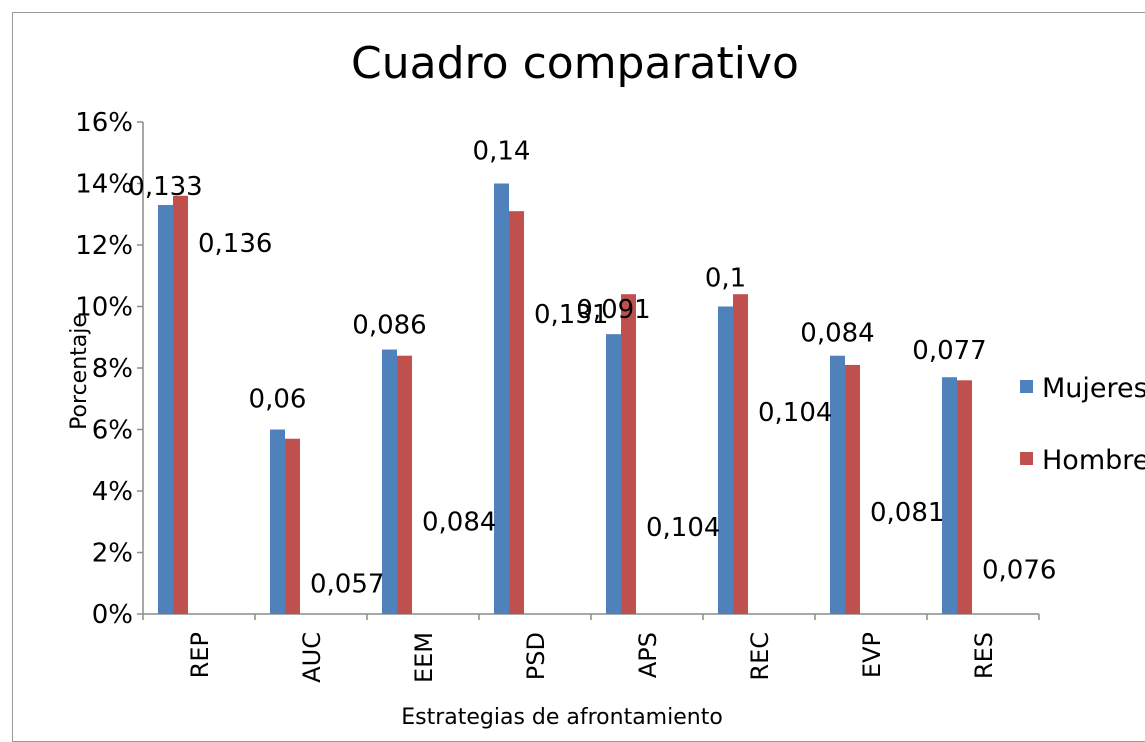 The width and height of the screenshot is (1145, 742). Describe the element at coordinates (104, 123) in the screenshot. I see `y-tick-label: 16%` at that location.